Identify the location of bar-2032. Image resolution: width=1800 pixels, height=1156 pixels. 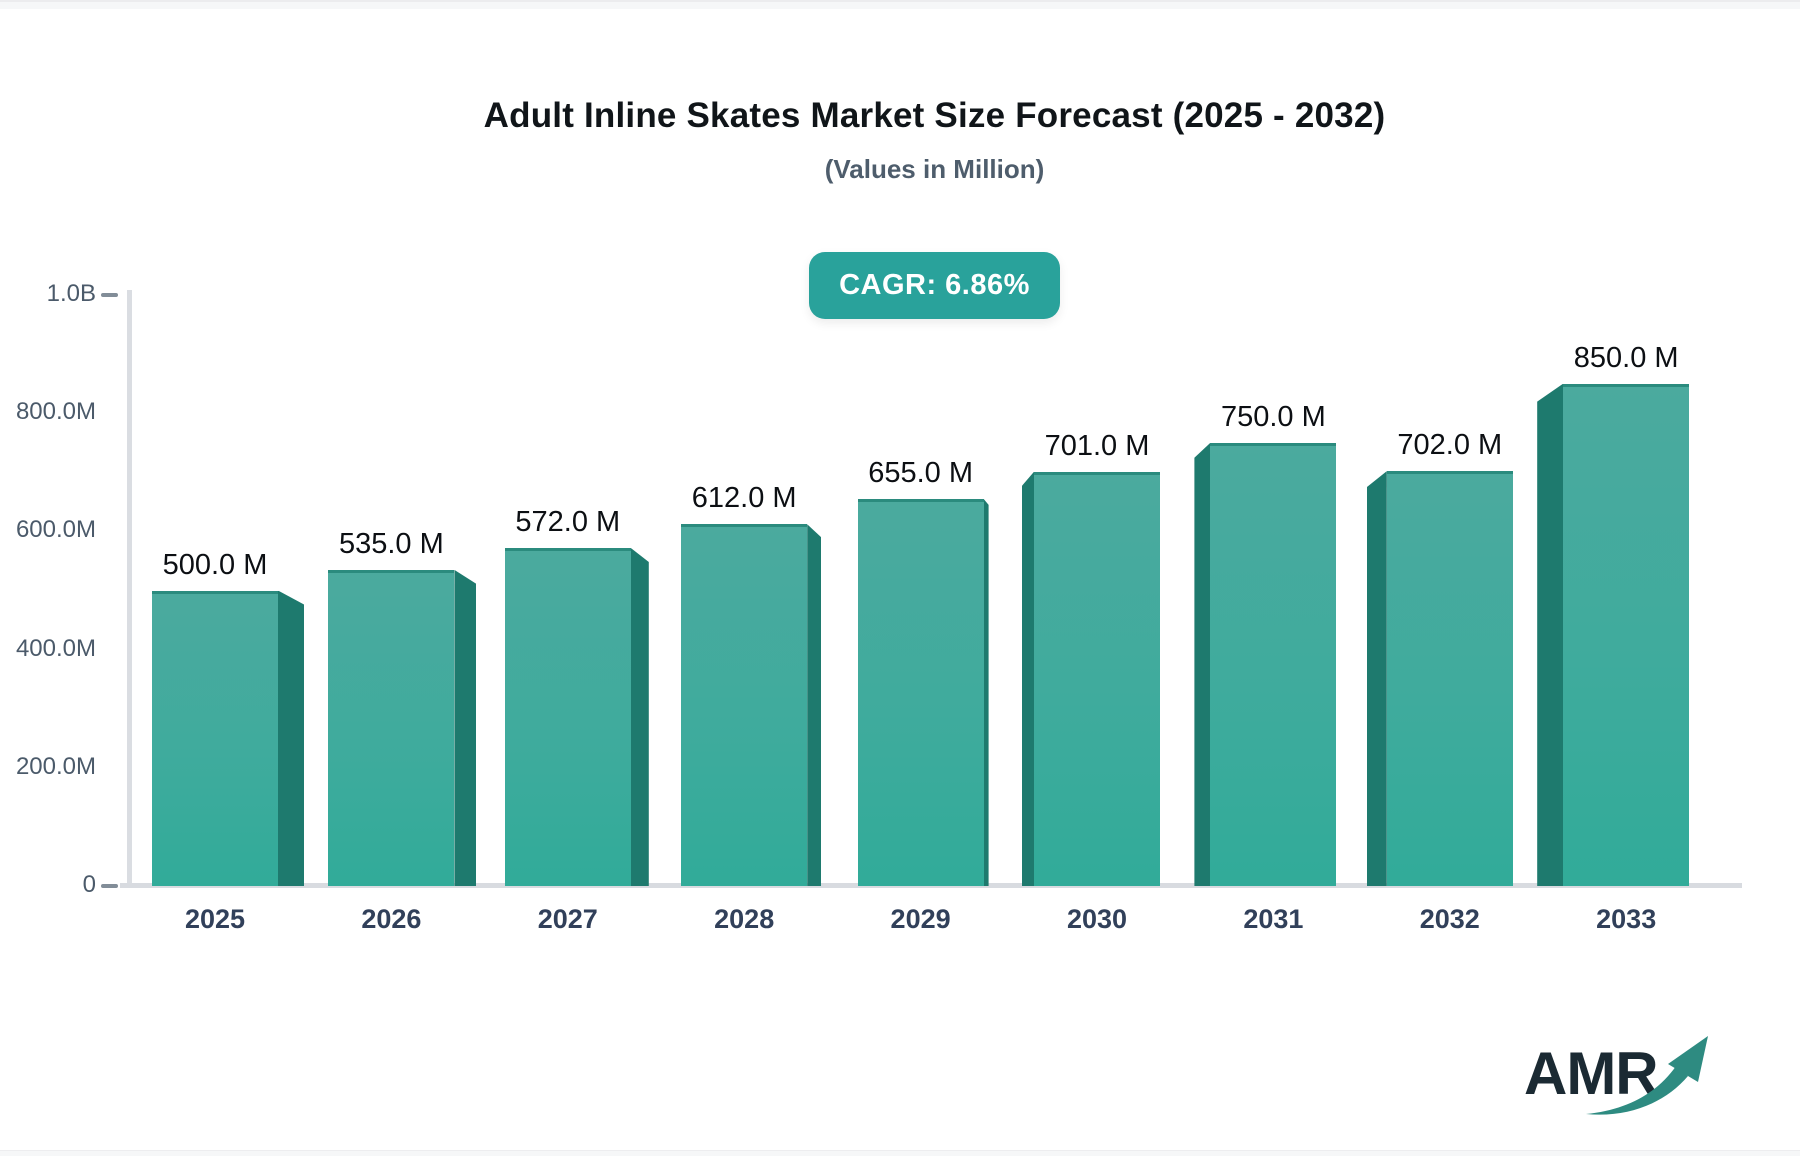
(1439, 678).